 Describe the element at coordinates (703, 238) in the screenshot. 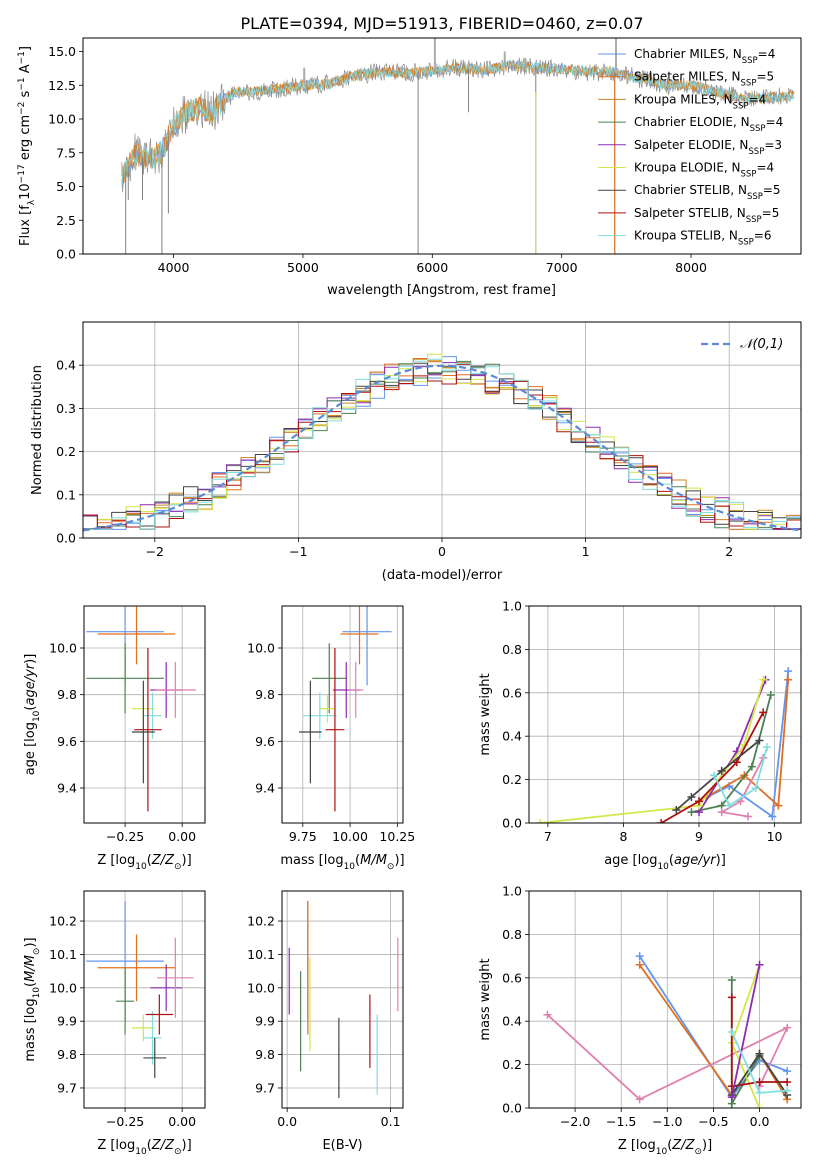

I see `legend-label: Kroupa STELIB, NSSP=6` at that location.